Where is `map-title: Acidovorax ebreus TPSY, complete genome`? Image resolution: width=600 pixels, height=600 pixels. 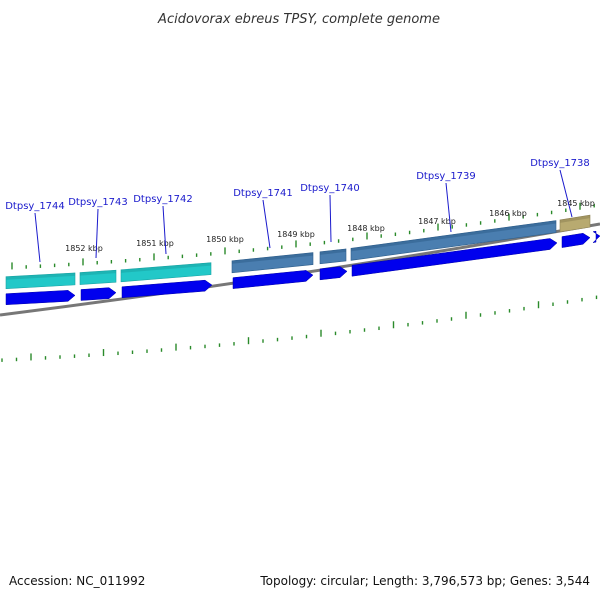
map-title: Acidovorax ebreus TPSY, complete genome is located at coordinates (298, 19).